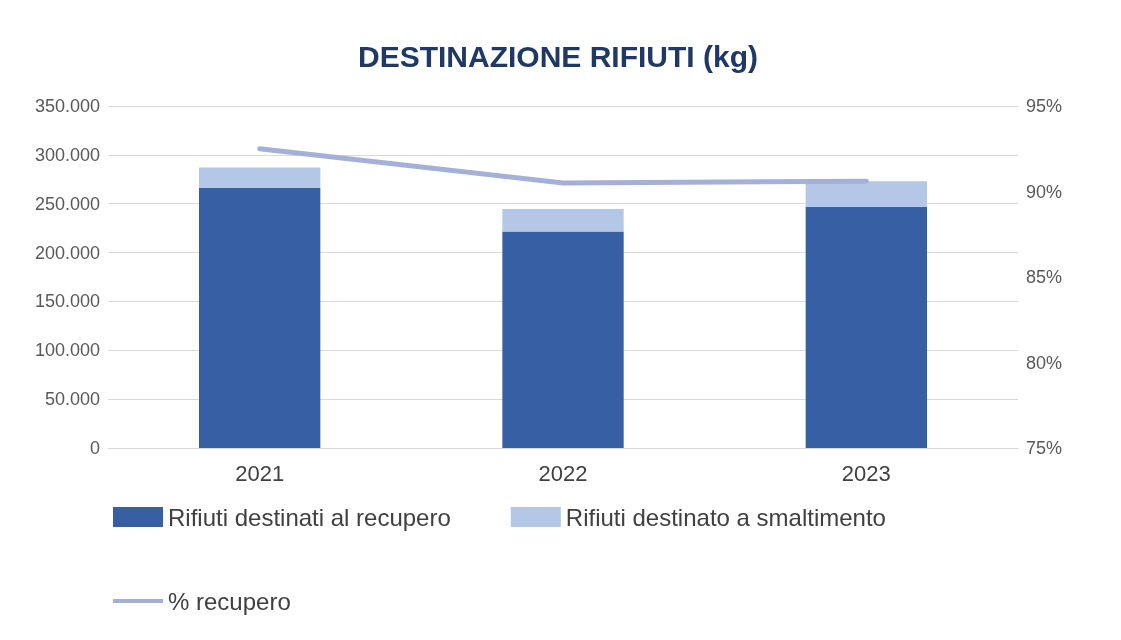 The width and height of the screenshot is (1121, 640). Describe the element at coordinates (309, 517) in the screenshot. I see `legend-label: Rifiuti destinati al recupero` at that location.